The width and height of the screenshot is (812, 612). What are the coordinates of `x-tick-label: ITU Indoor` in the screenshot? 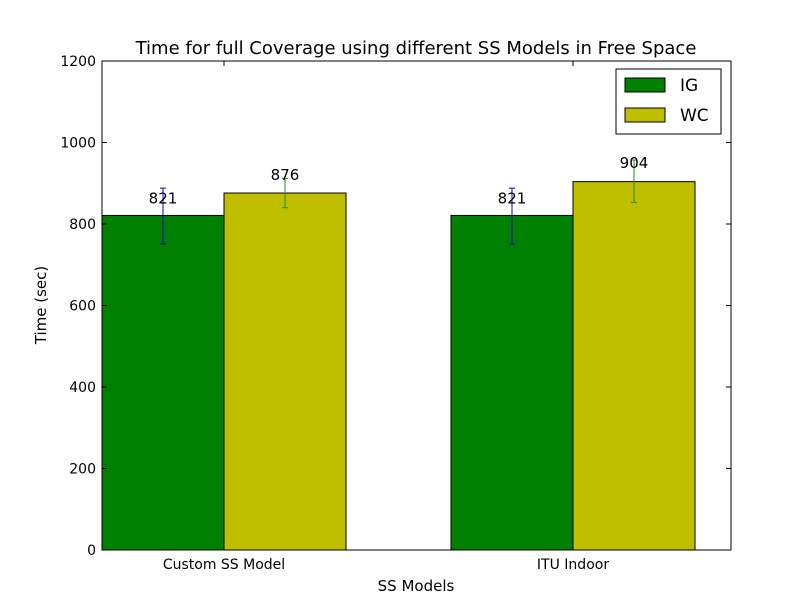 It's located at (573, 565).